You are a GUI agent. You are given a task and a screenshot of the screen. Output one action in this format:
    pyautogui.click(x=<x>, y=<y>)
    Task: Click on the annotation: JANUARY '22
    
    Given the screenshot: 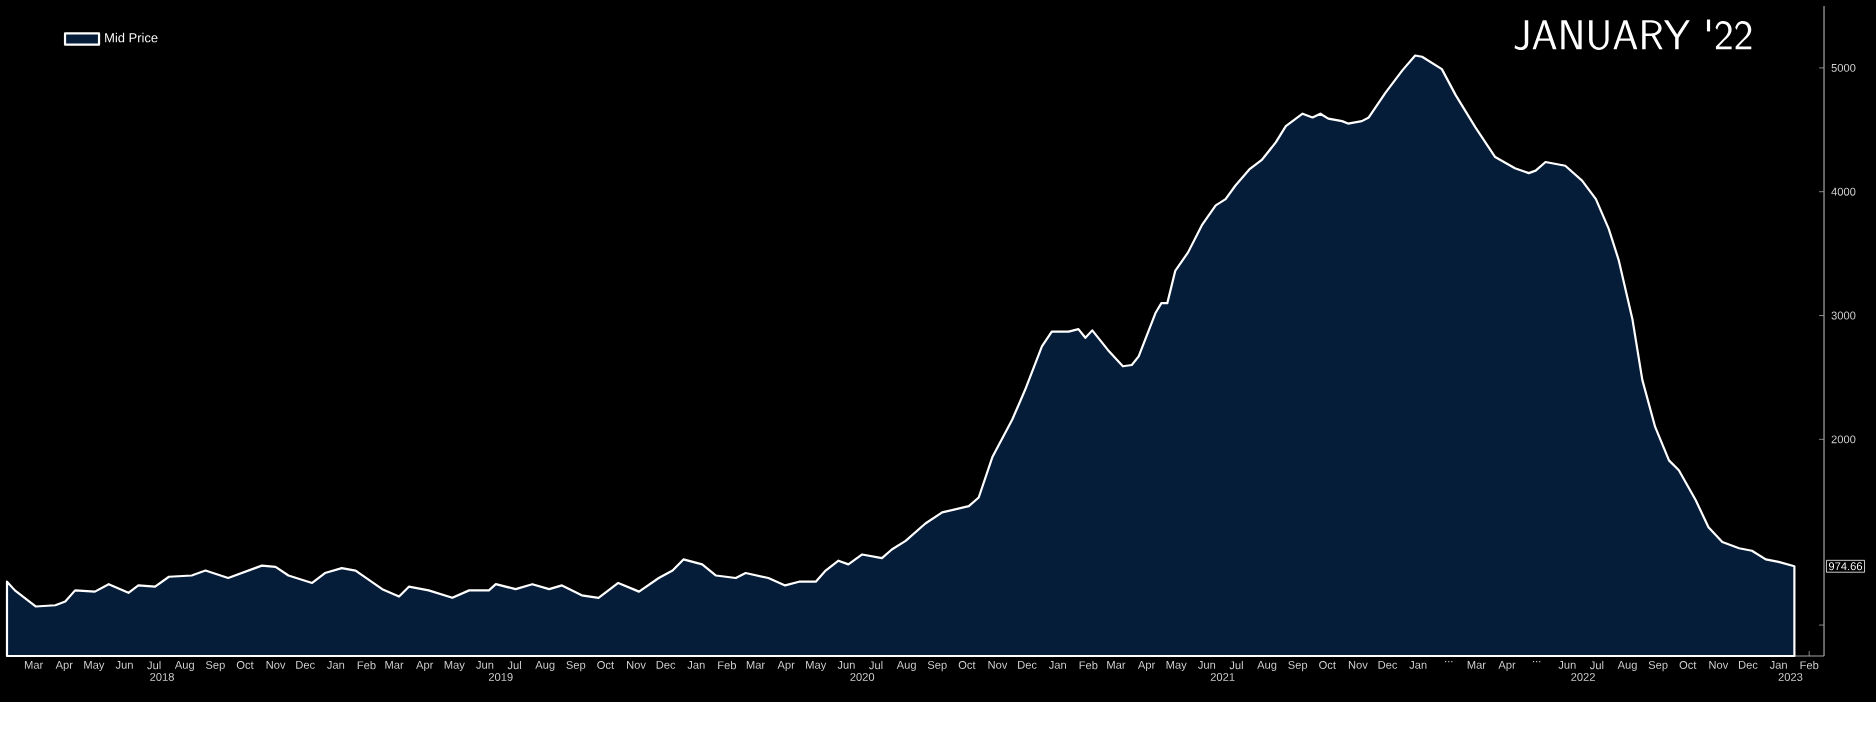 What is the action you would take?
    pyautogui.click(x=1633, y=34)
    